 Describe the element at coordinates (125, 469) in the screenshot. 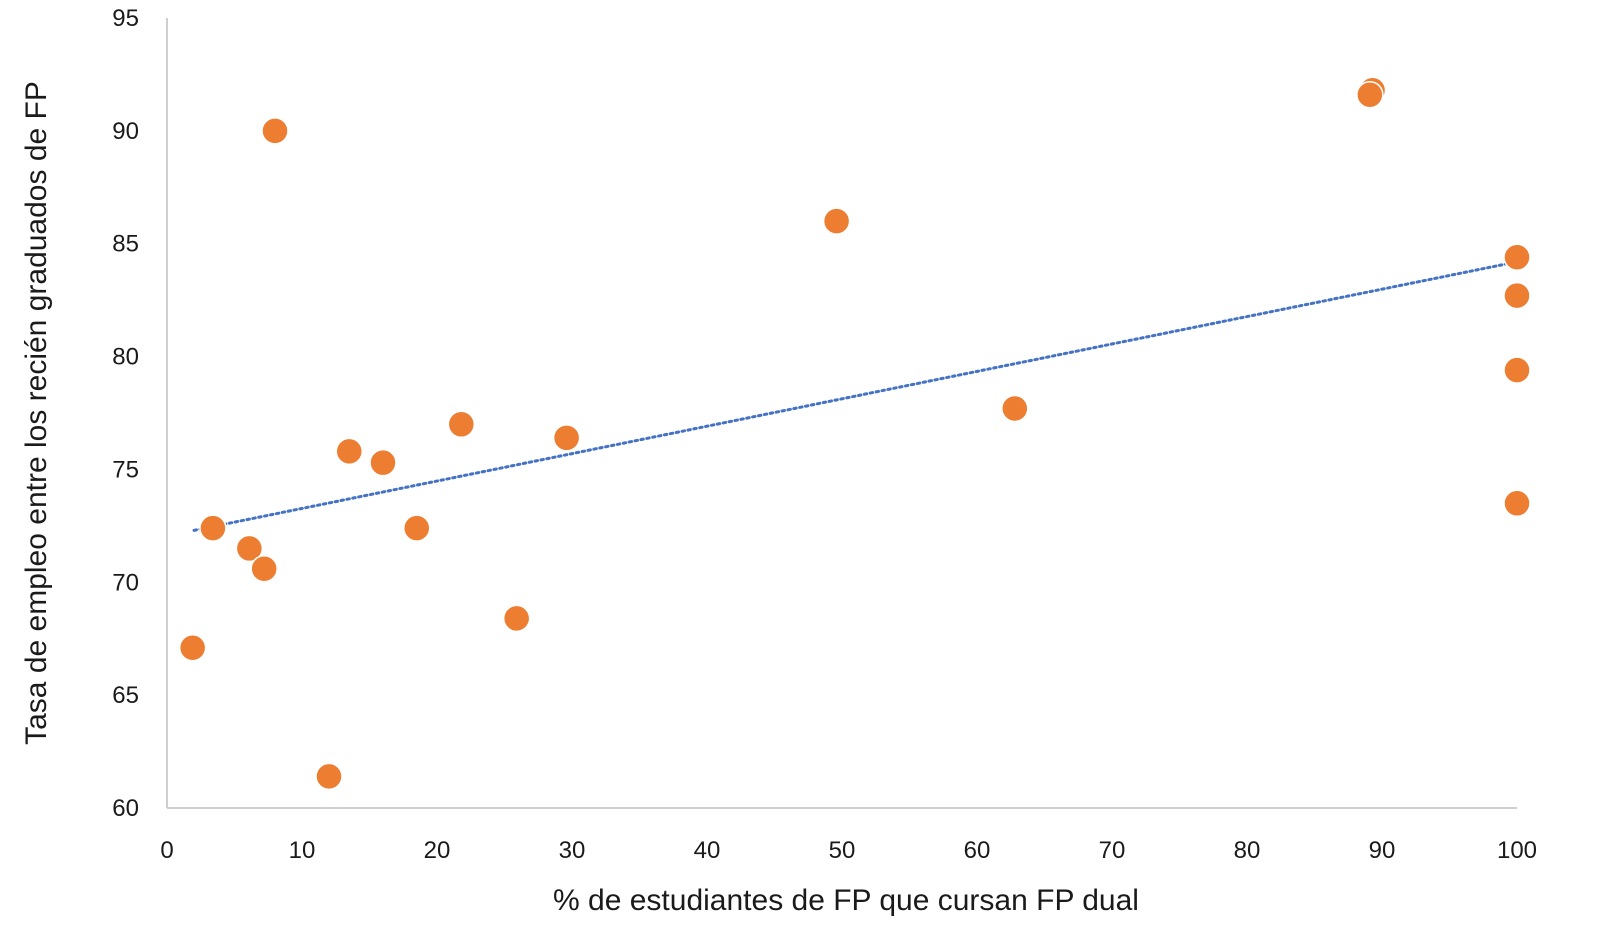

I see `y-tick-label: 75` at that location.